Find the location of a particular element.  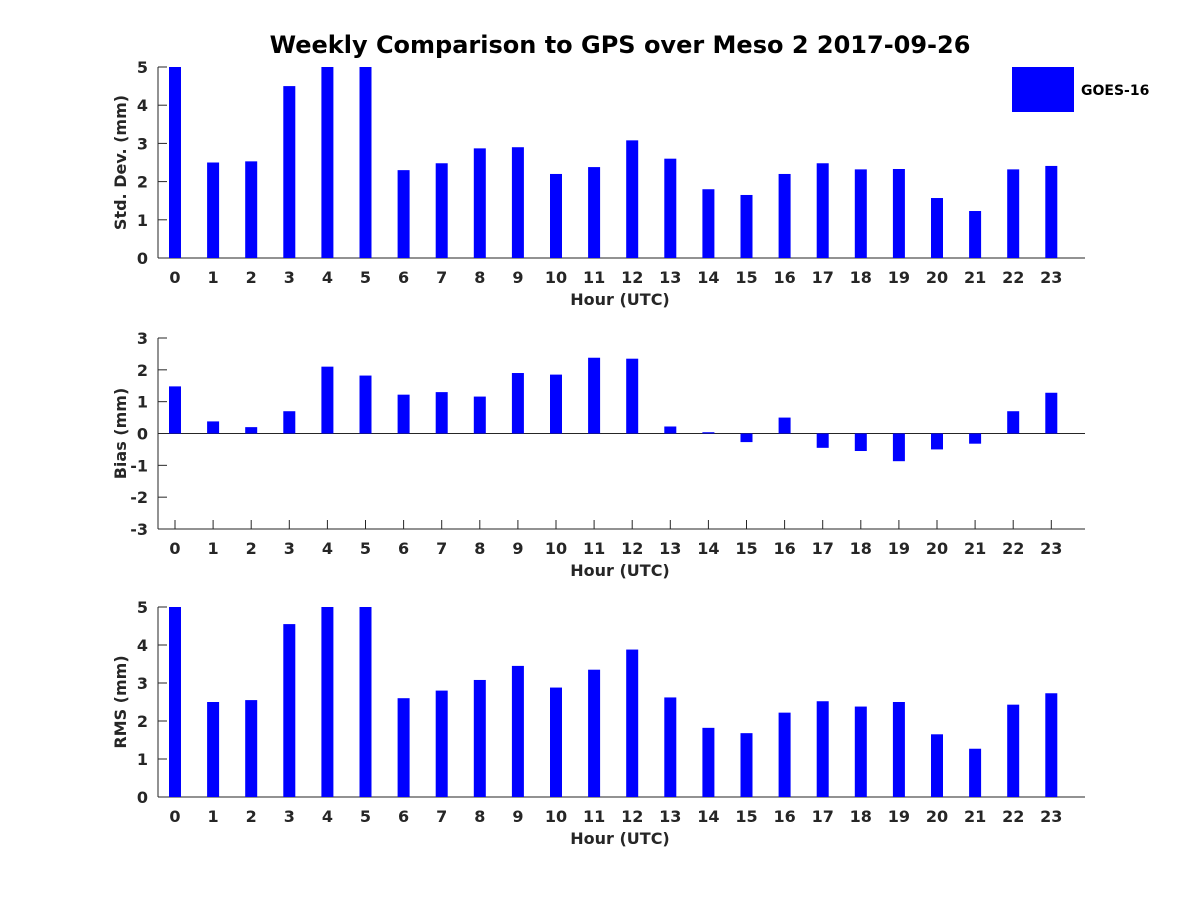

legend-label: GOES-16 is located at coordinates (1115, 91).